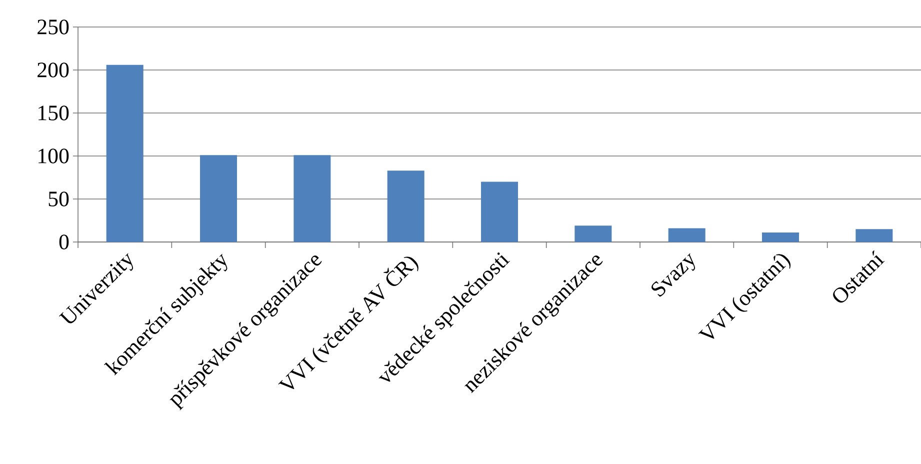 The width and height of the screenshot is (921, 464). I want to click on y-tick-label: 0, so click(64, 242).